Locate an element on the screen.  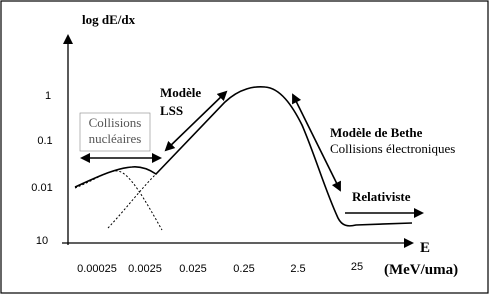
y-tick-label: 0.01 is located at coordinates (41, 188).